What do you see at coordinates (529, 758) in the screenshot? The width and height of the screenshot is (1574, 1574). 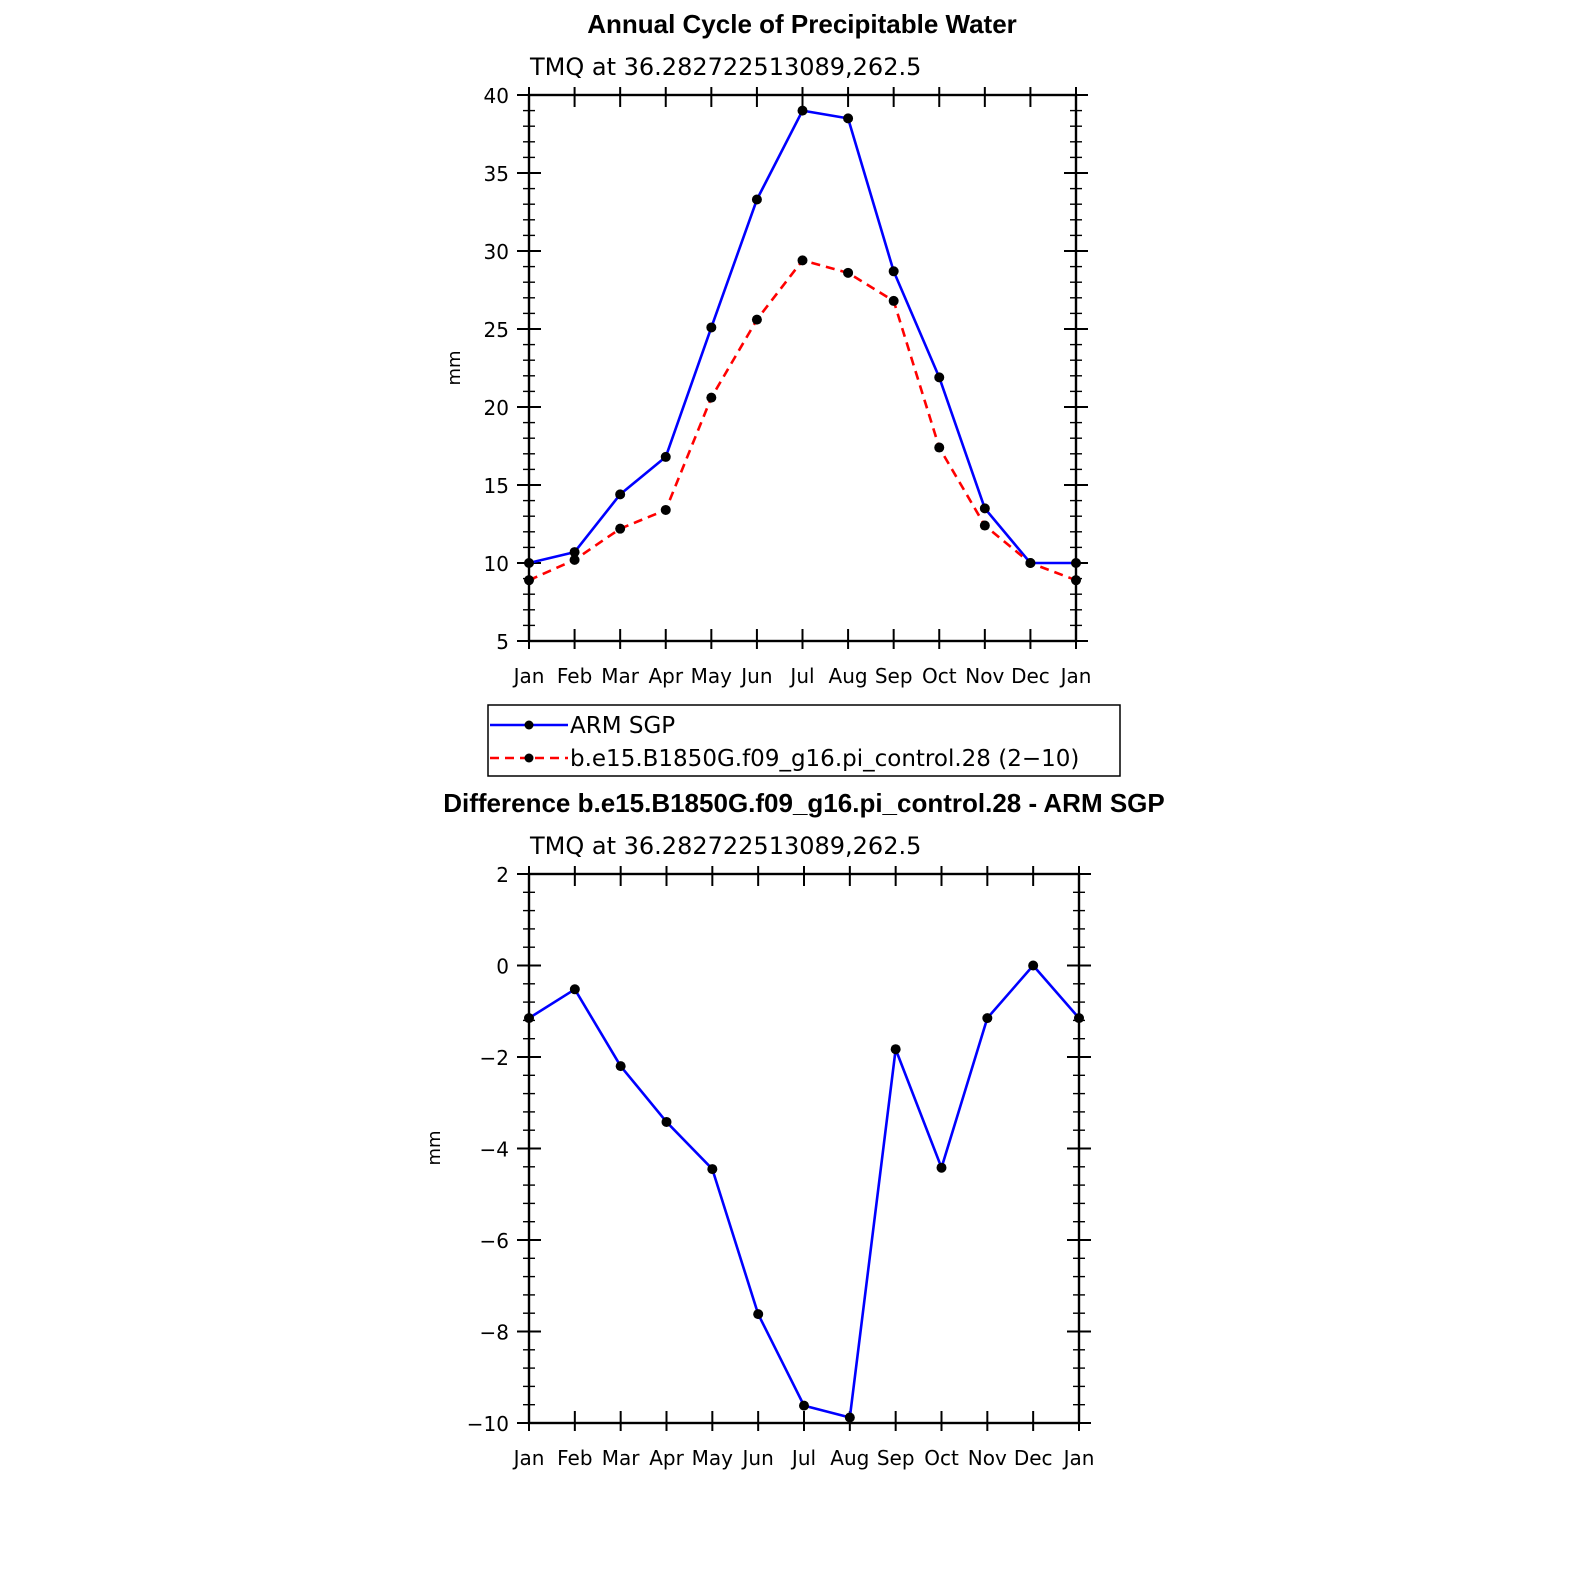 I see `legend-marker-model` at bounding box center [529, 758].